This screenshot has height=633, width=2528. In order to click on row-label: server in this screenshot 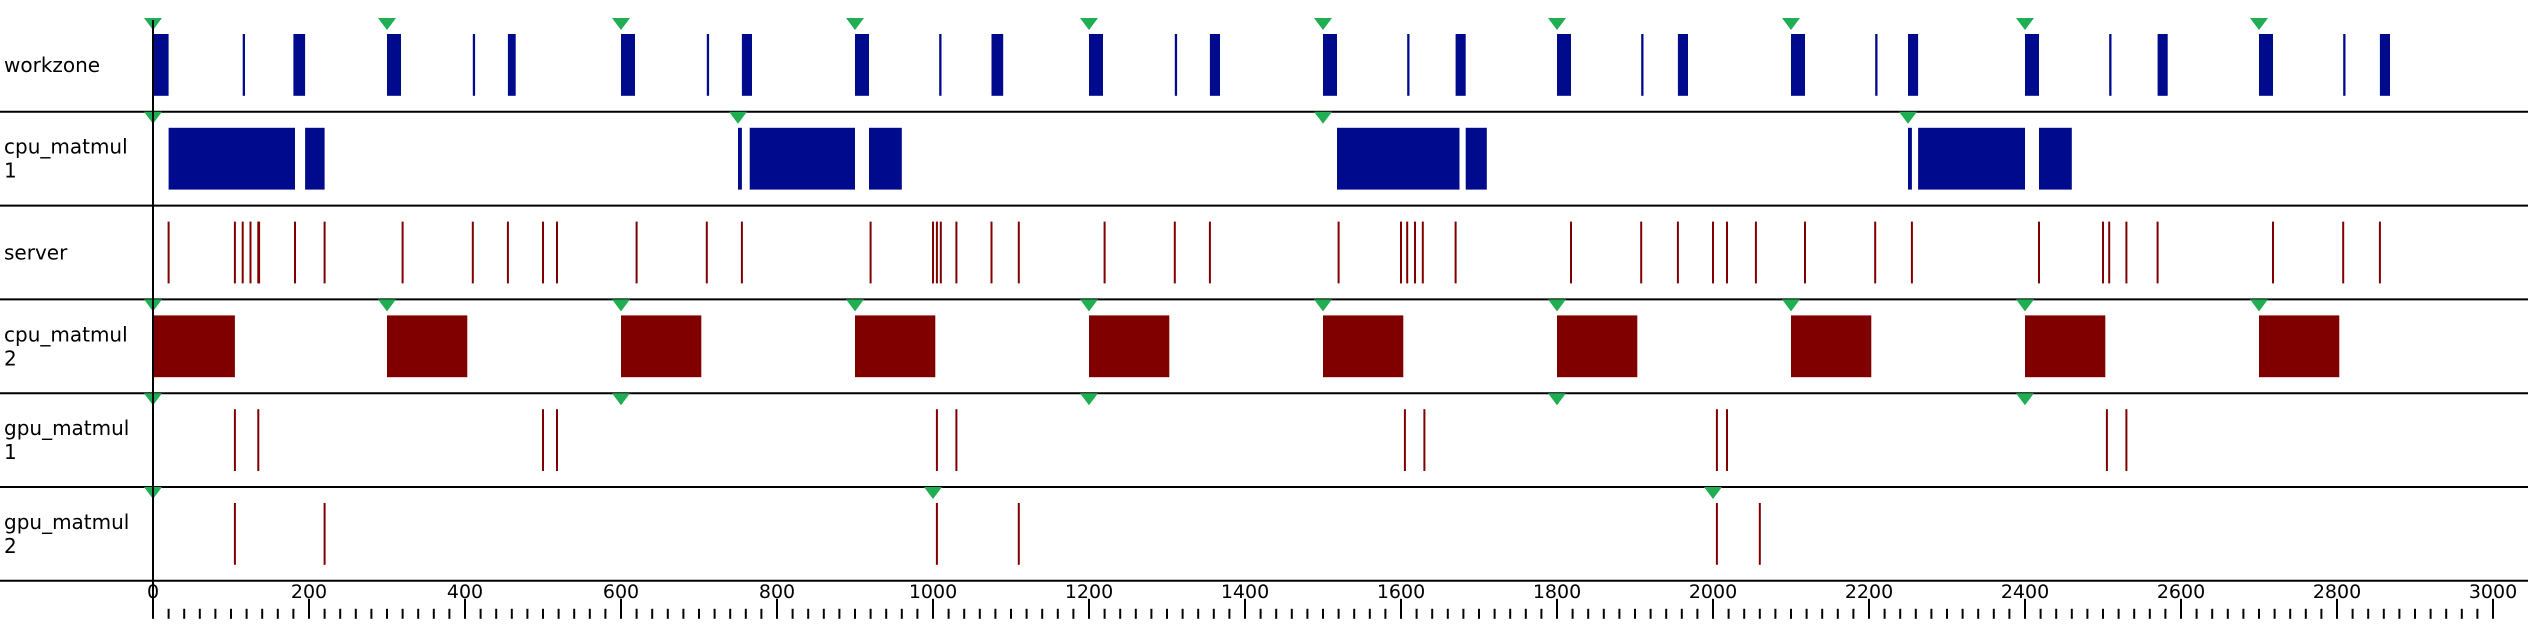, I will do `click(36, 253)`.